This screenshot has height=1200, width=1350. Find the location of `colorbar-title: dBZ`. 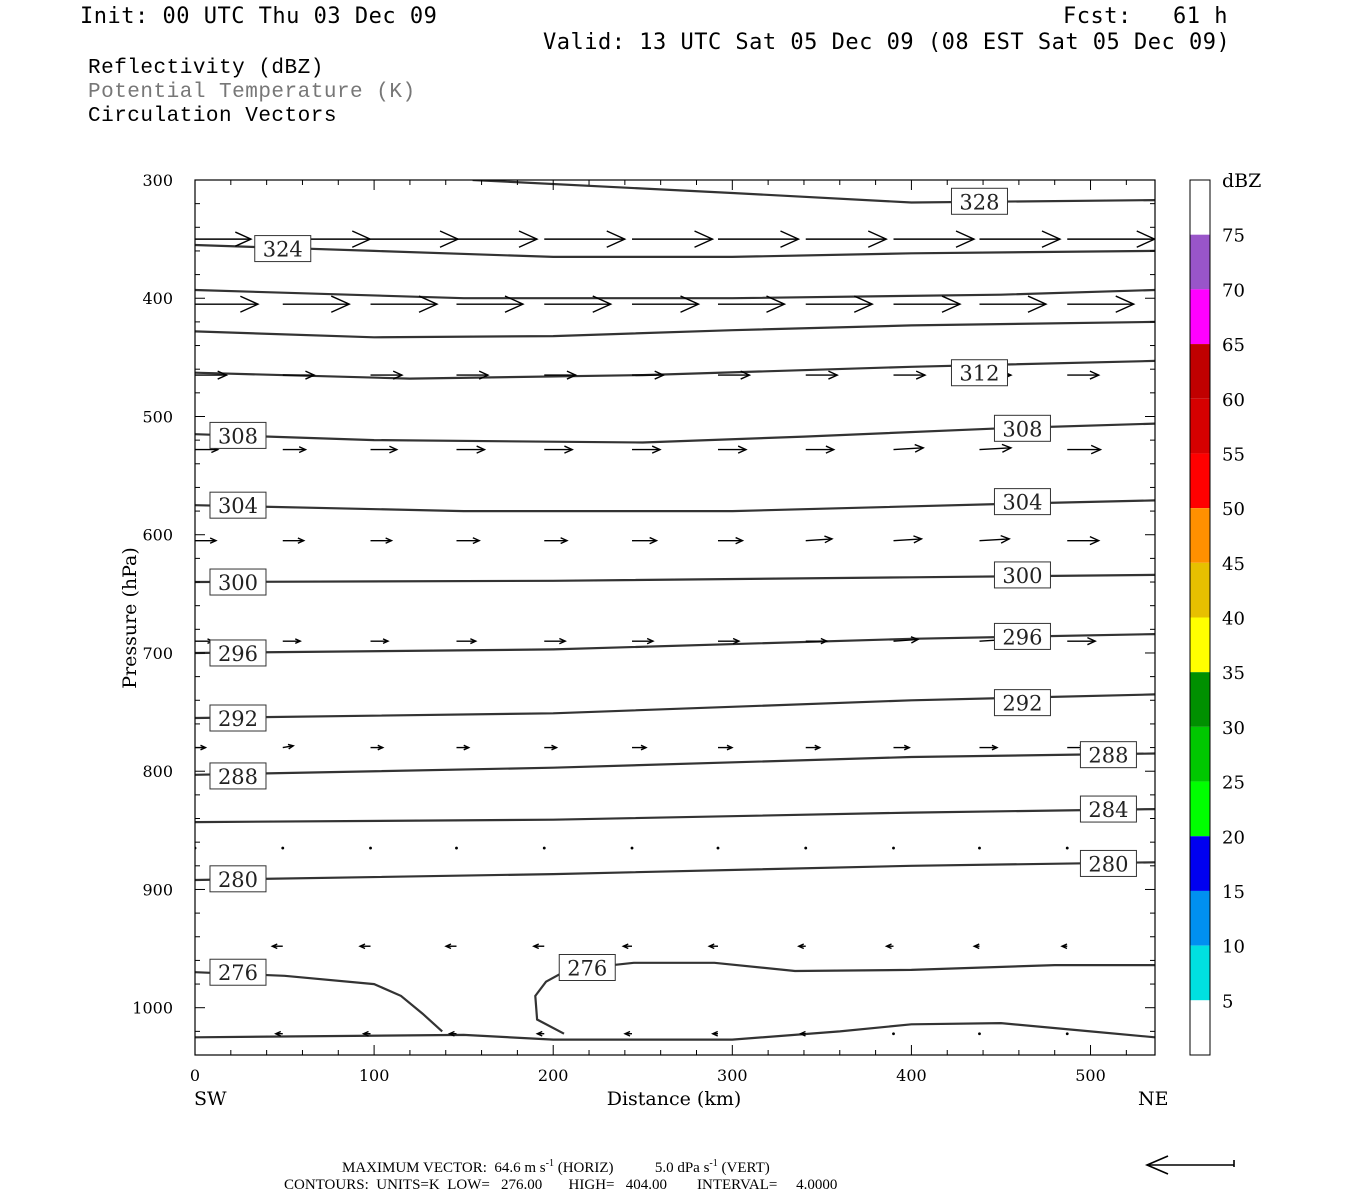

colorbar-title: dBZ is located at coordinates (1241, 181).